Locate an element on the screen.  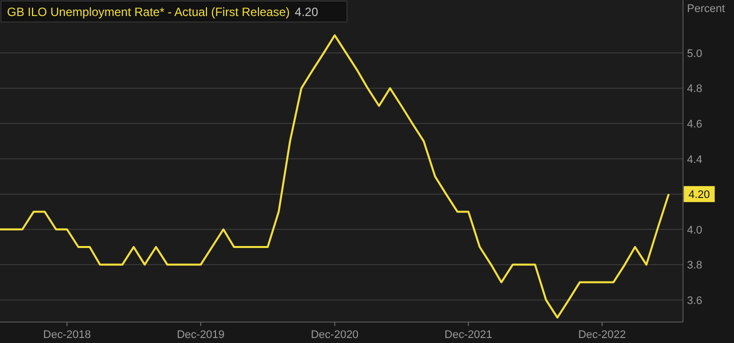
x-tick-label: Dec-2021 is located at coordinates (468, 335).